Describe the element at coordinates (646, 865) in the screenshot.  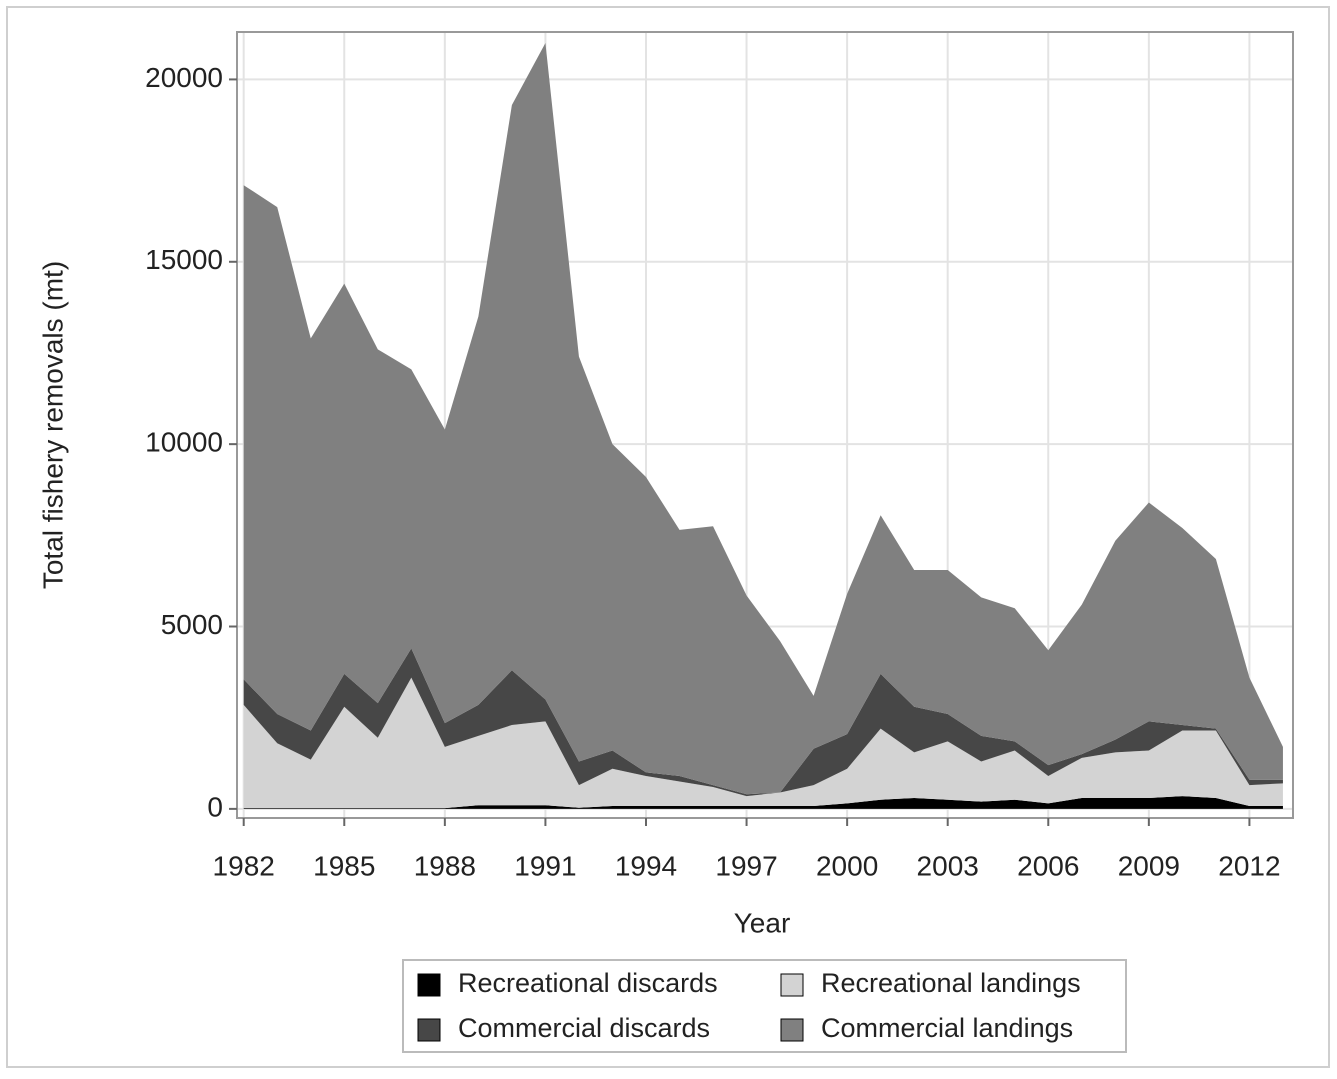
I see `x-tick-label: 1994` at that location.